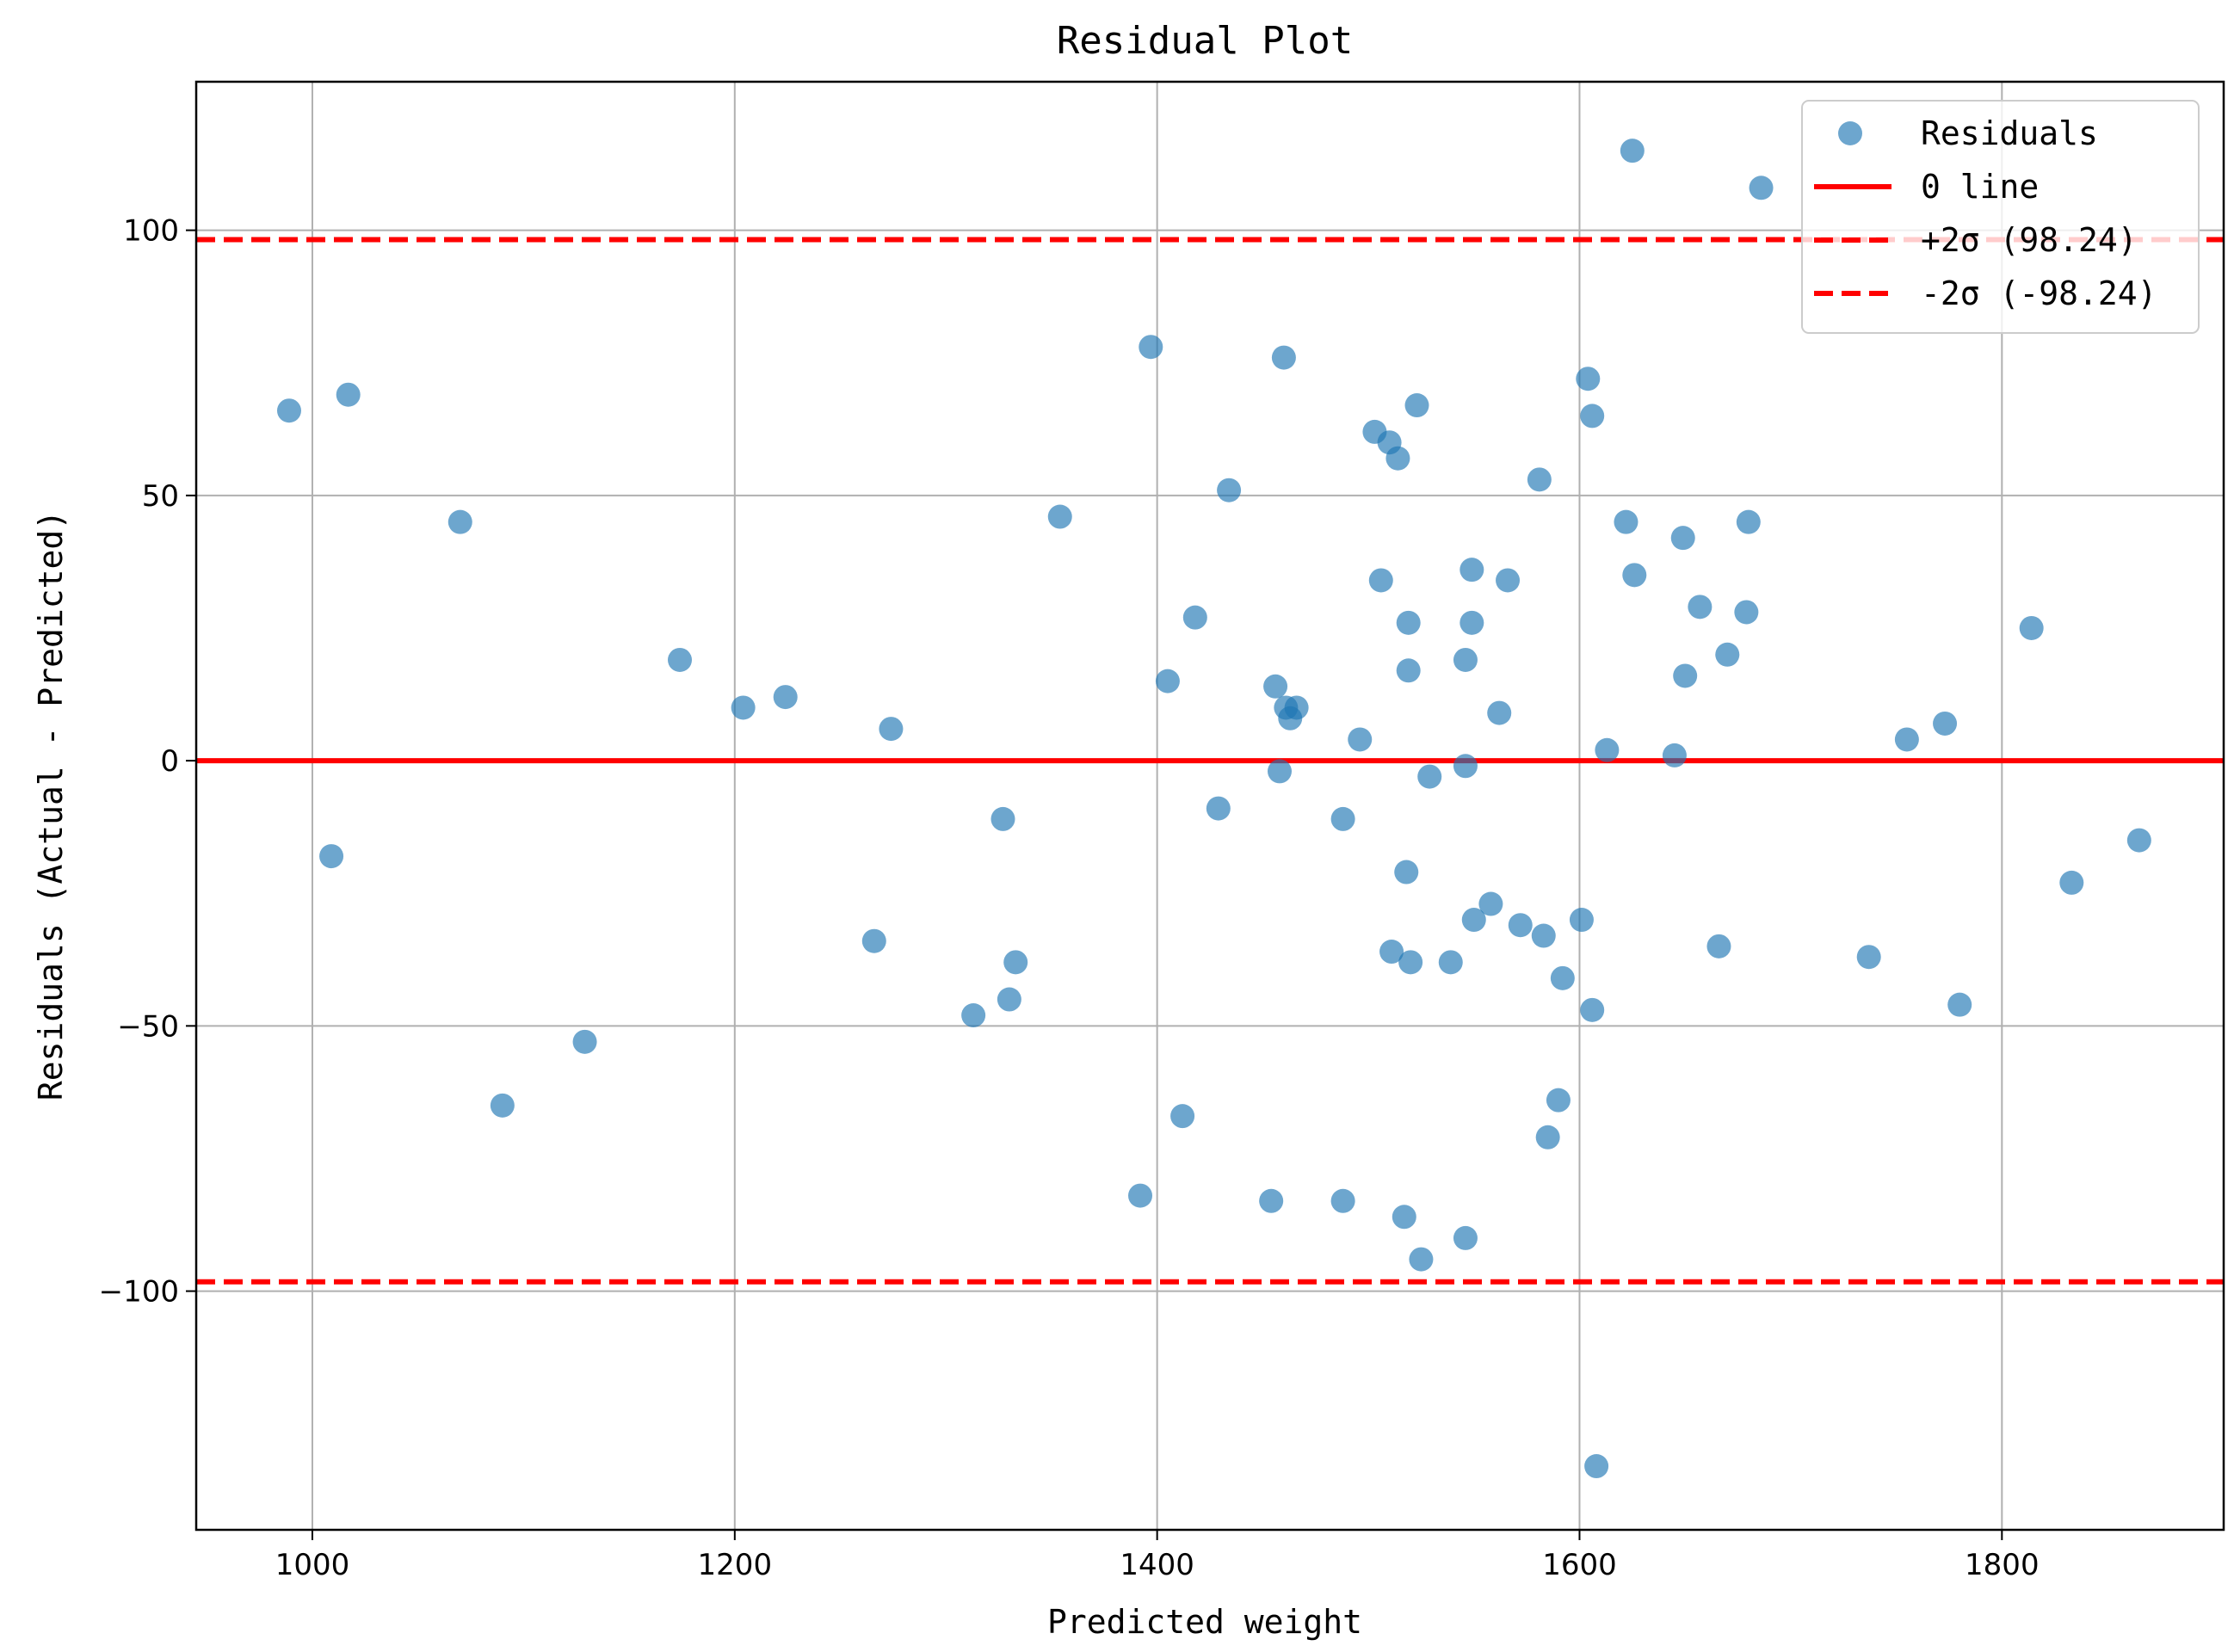 This screenshot has width=2234, height=1652. I want to click on y-tick-label: −50, so click(148, 1026).